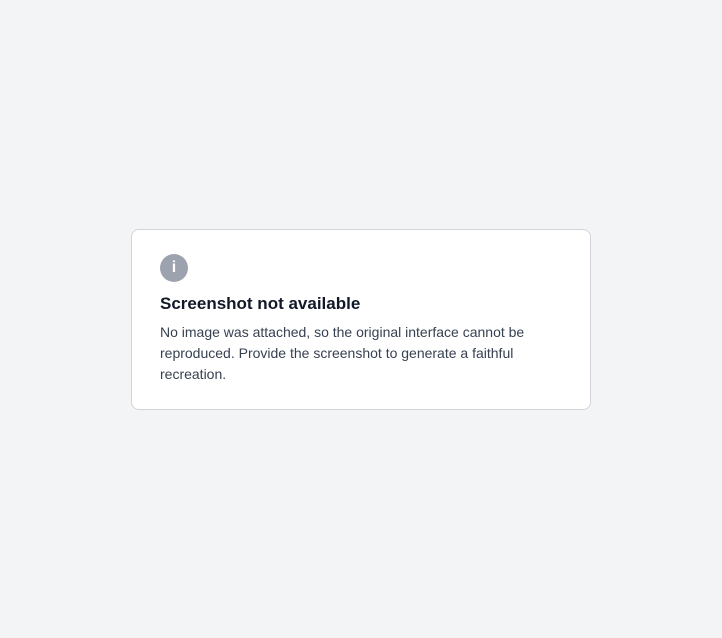 This screenshot has height=638, width=722. Describe the element at coordinates (174, 267) in the screenshot. I see `info-icon: i` at that location.